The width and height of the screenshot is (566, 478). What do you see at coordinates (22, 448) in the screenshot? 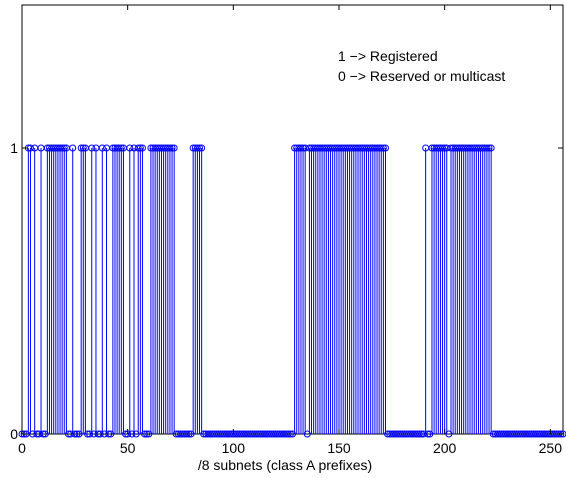
I see `x-tick-label: 0` at bounding box center [22, 448].